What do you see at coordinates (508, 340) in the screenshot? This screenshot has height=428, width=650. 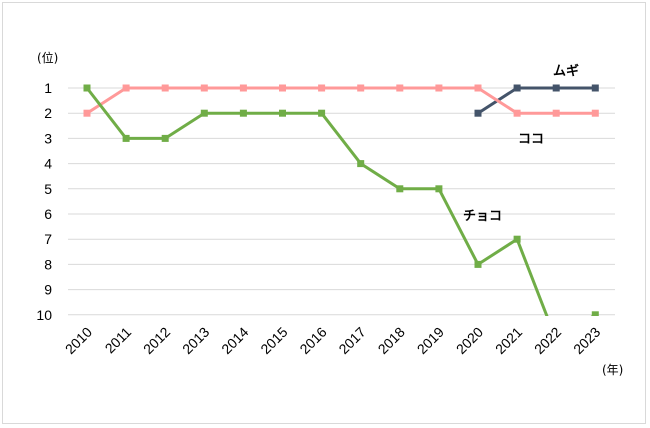 I see `x-tick-label: 2021` at bounding box center [508, 340].